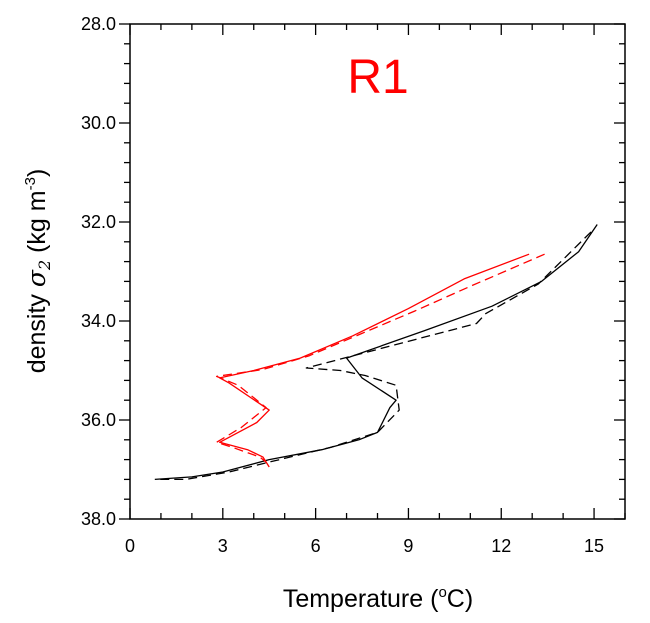 The height and width of the screenshot is (623, 650). Describe the element at coordinates (442, 592) in the screenshot. I see `x-axis-title-sup: o` at that location.